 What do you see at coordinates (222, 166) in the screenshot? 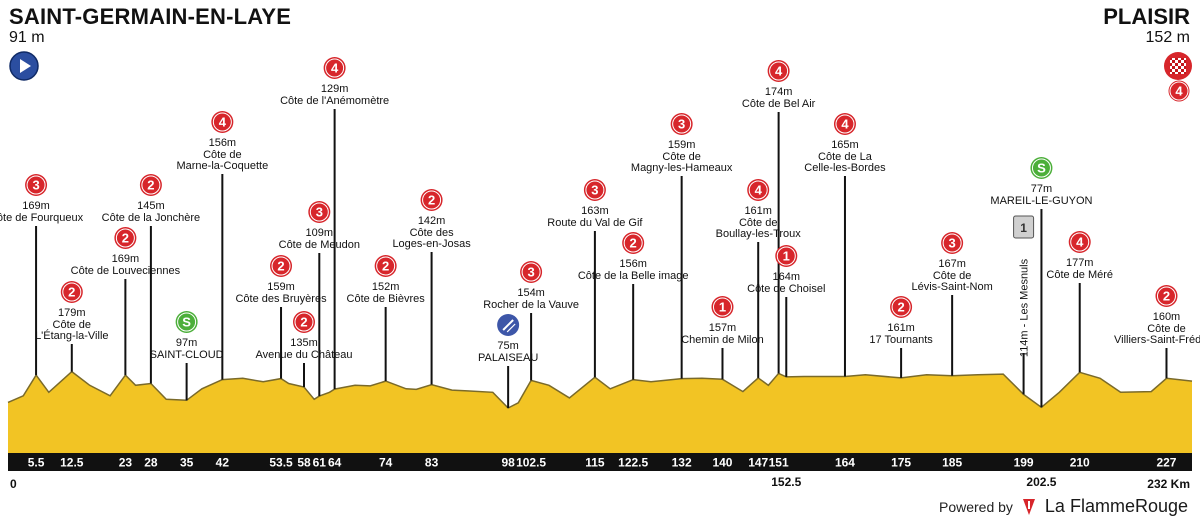
I see `climb-name: Marne-la-Coquette` at bounding box center [222, 166].